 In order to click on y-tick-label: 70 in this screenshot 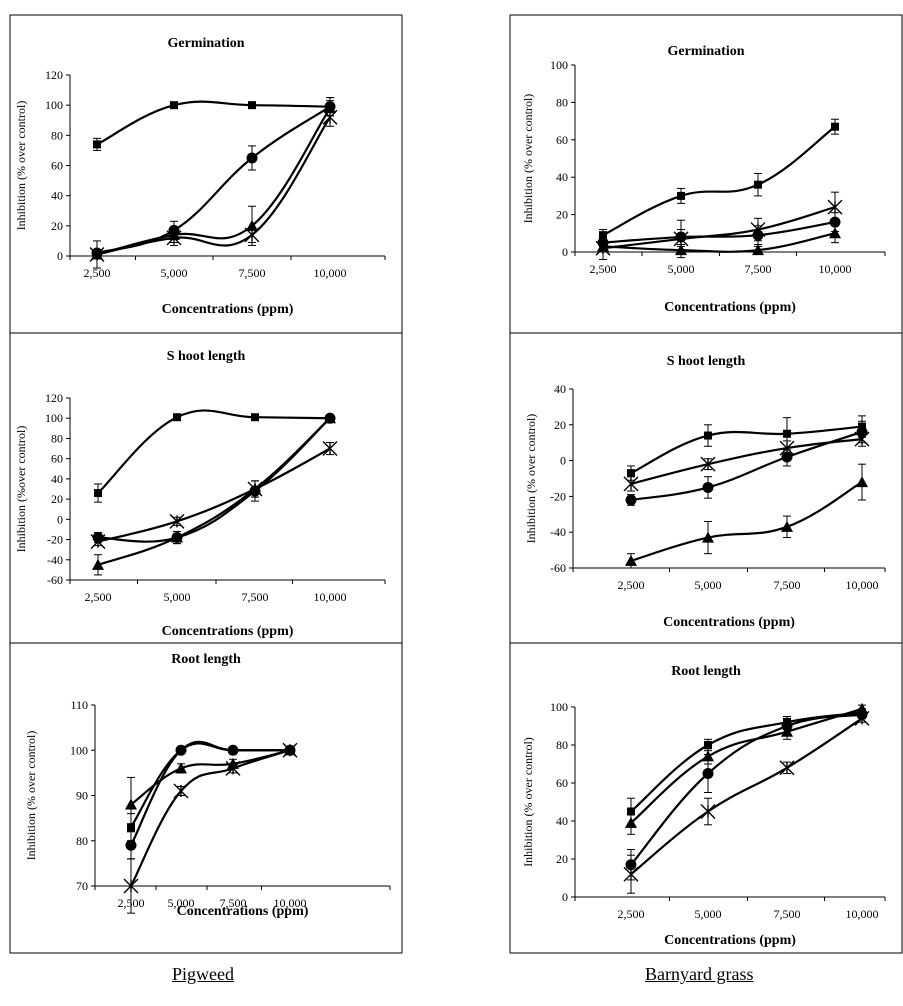, I will do `click(82, 886)`.